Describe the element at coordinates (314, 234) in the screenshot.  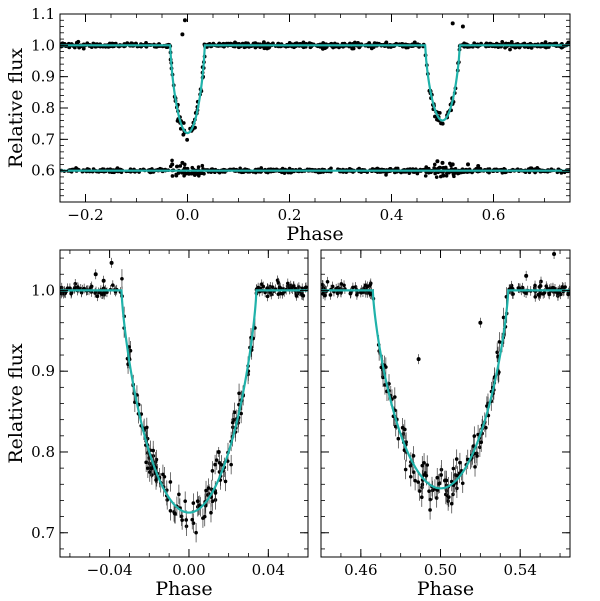
I see `x-axis-label: Phase` at that location.